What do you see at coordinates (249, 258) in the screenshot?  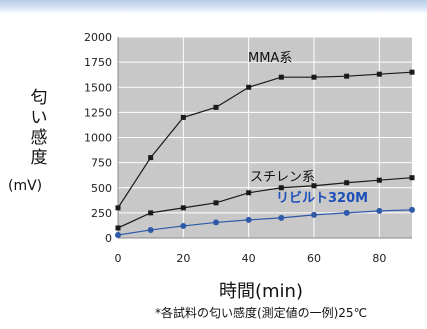 I see `x-tick-label: 40` at bounding box center [249, 258].